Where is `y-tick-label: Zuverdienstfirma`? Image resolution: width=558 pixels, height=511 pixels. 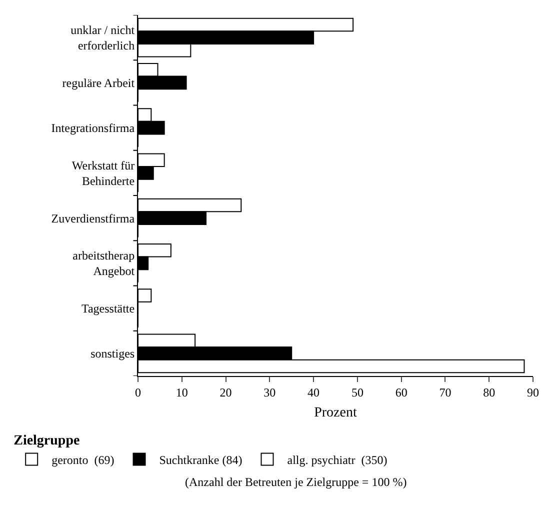 y-tick-label: Zuverdienstfirma is located at coordinates (93, 218).